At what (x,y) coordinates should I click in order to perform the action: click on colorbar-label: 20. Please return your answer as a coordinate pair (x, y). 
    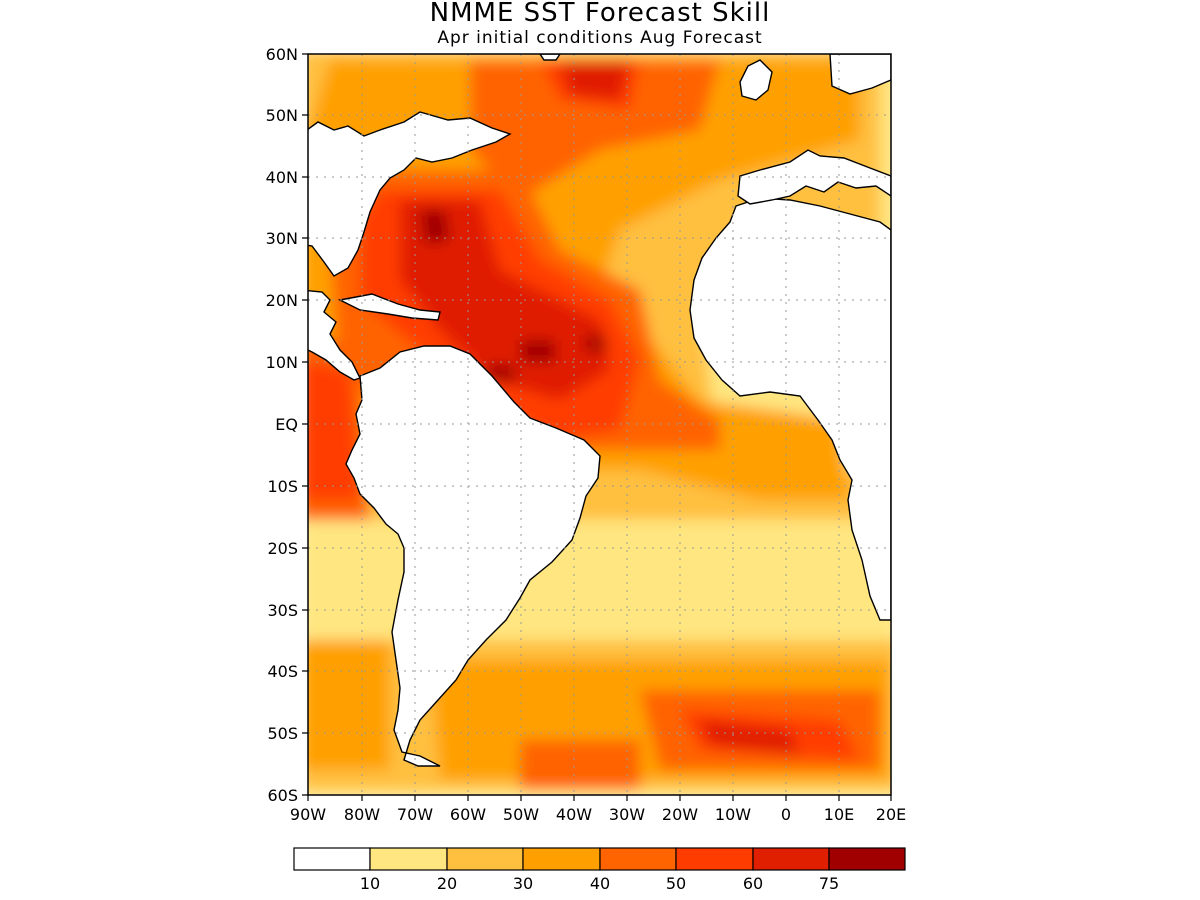
    Looking at the image, I should click on (447, 883).